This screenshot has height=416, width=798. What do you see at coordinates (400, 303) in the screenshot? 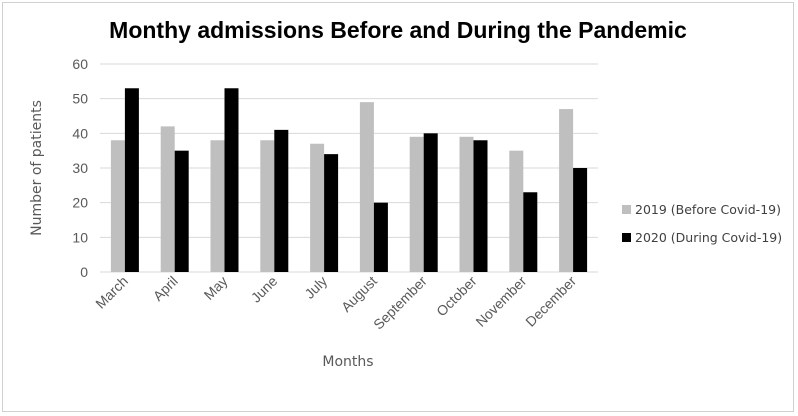
I see `x-tick-label: September` at bounding box center [400, 303].